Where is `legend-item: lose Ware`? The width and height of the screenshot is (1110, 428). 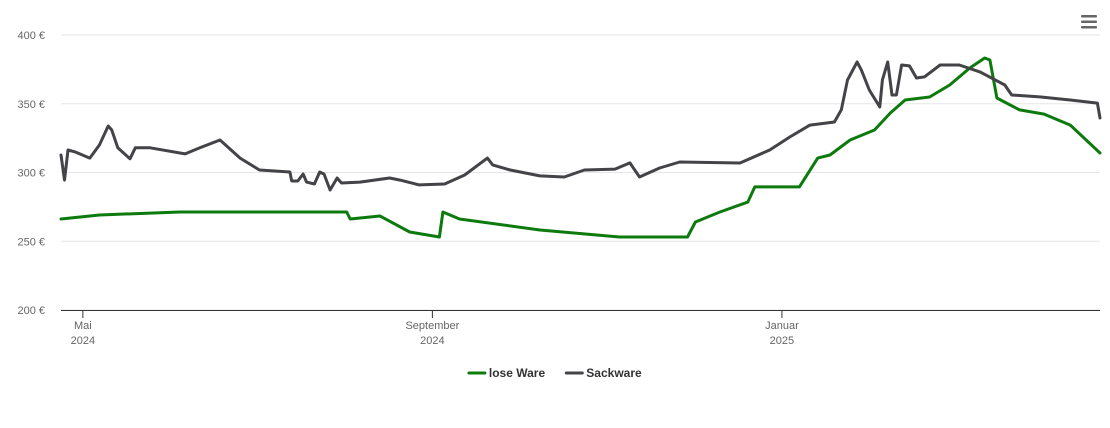 legend-item: lose Ware is located at coordinates (506, 373).